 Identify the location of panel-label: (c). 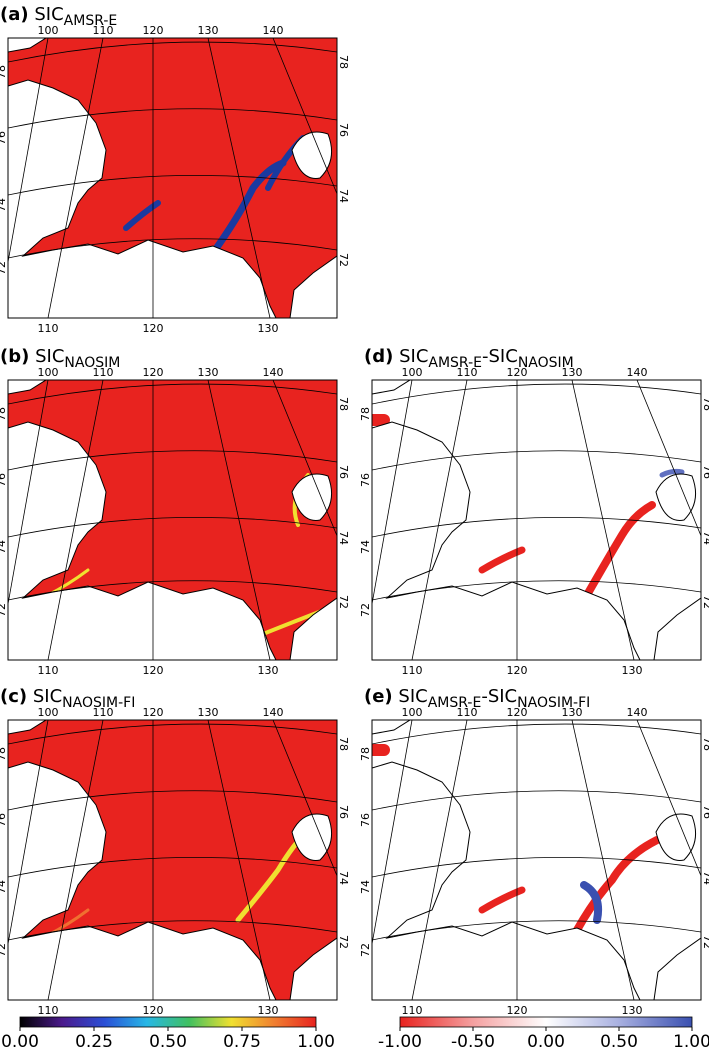
(13, 696).